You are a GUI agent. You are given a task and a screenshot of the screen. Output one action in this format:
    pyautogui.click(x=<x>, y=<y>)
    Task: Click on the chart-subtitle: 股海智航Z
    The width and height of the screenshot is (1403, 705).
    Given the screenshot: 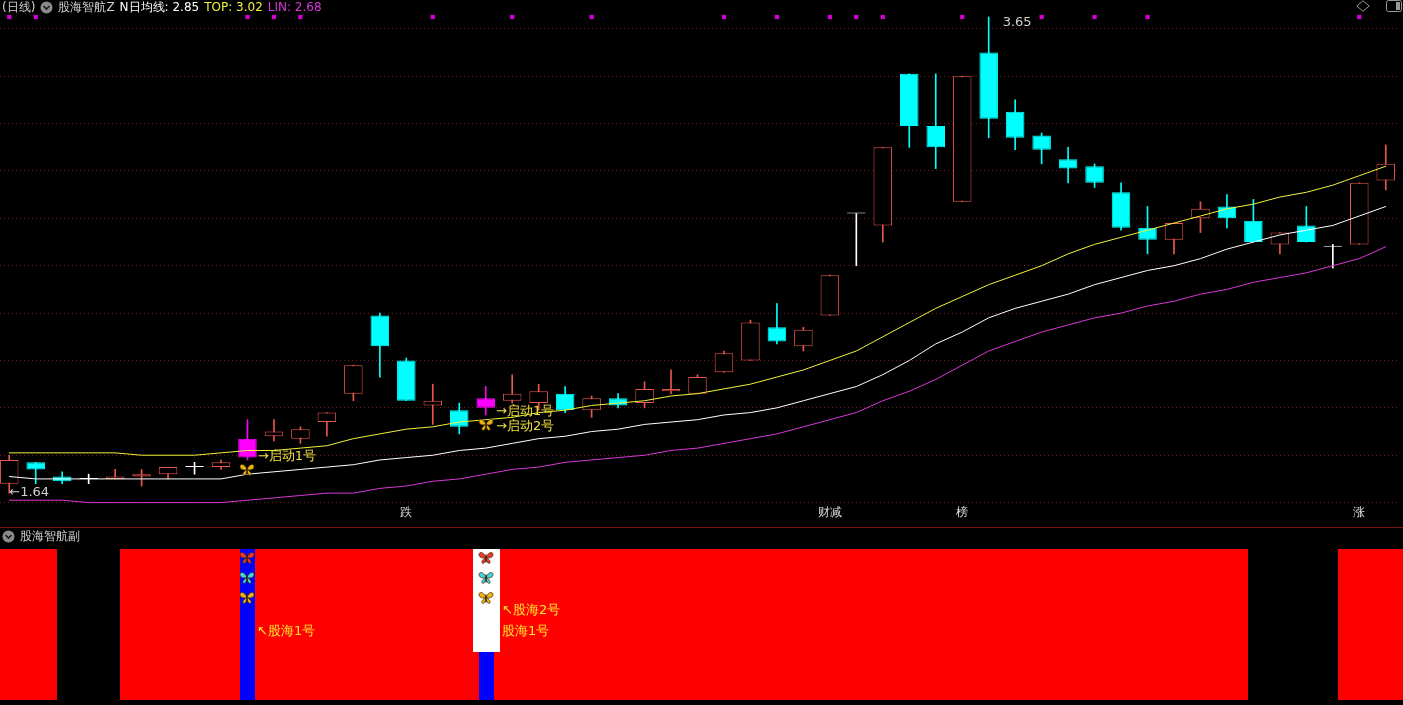 What is the action you would take?
    pyautogui.click(x=86, y=7)
    